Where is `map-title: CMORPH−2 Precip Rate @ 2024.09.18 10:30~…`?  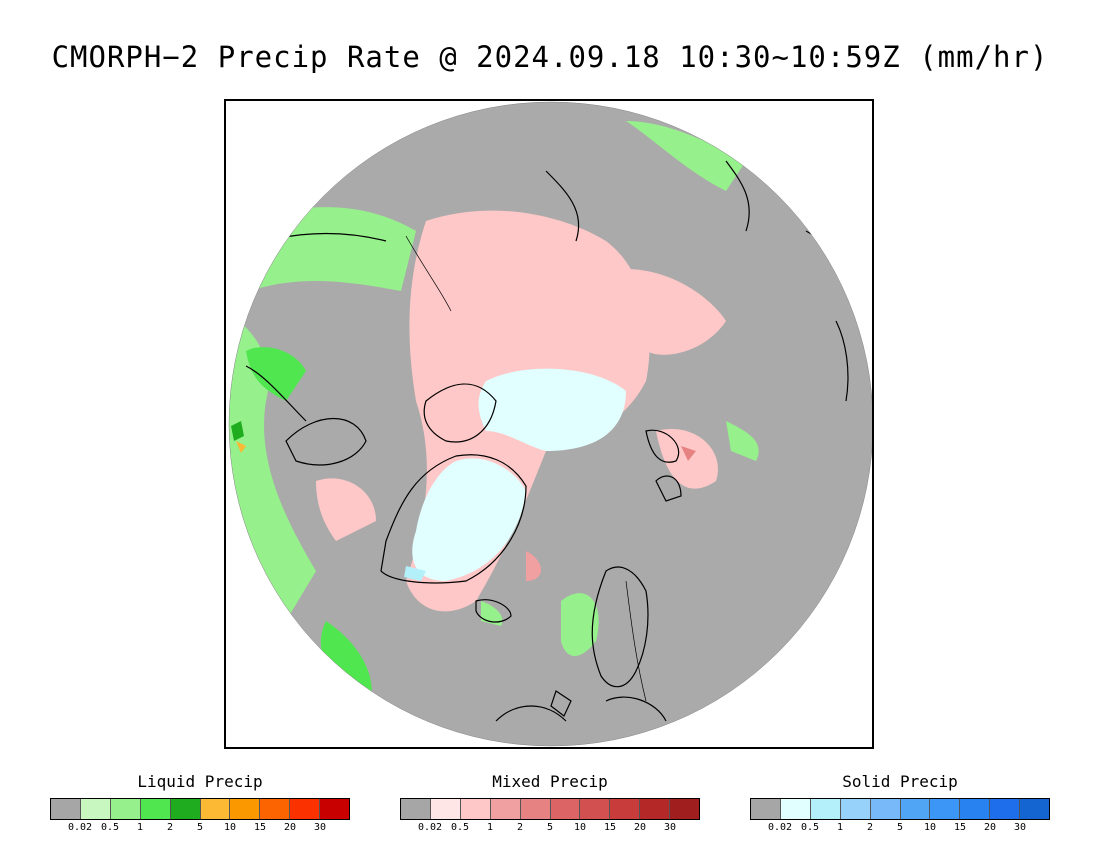 map-title: CMORPH−2 Precip Rate @ 2024.09.18 10:30~… is located at coordinates (550, 57).